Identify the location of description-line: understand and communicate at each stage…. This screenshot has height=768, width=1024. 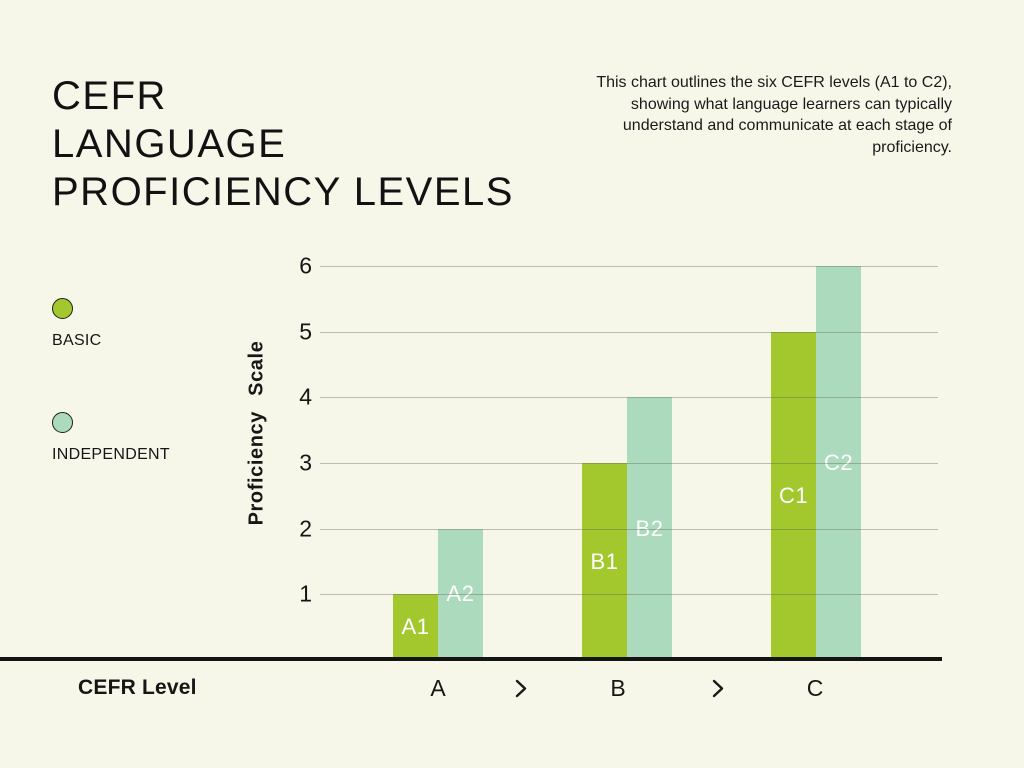
(787, 125).